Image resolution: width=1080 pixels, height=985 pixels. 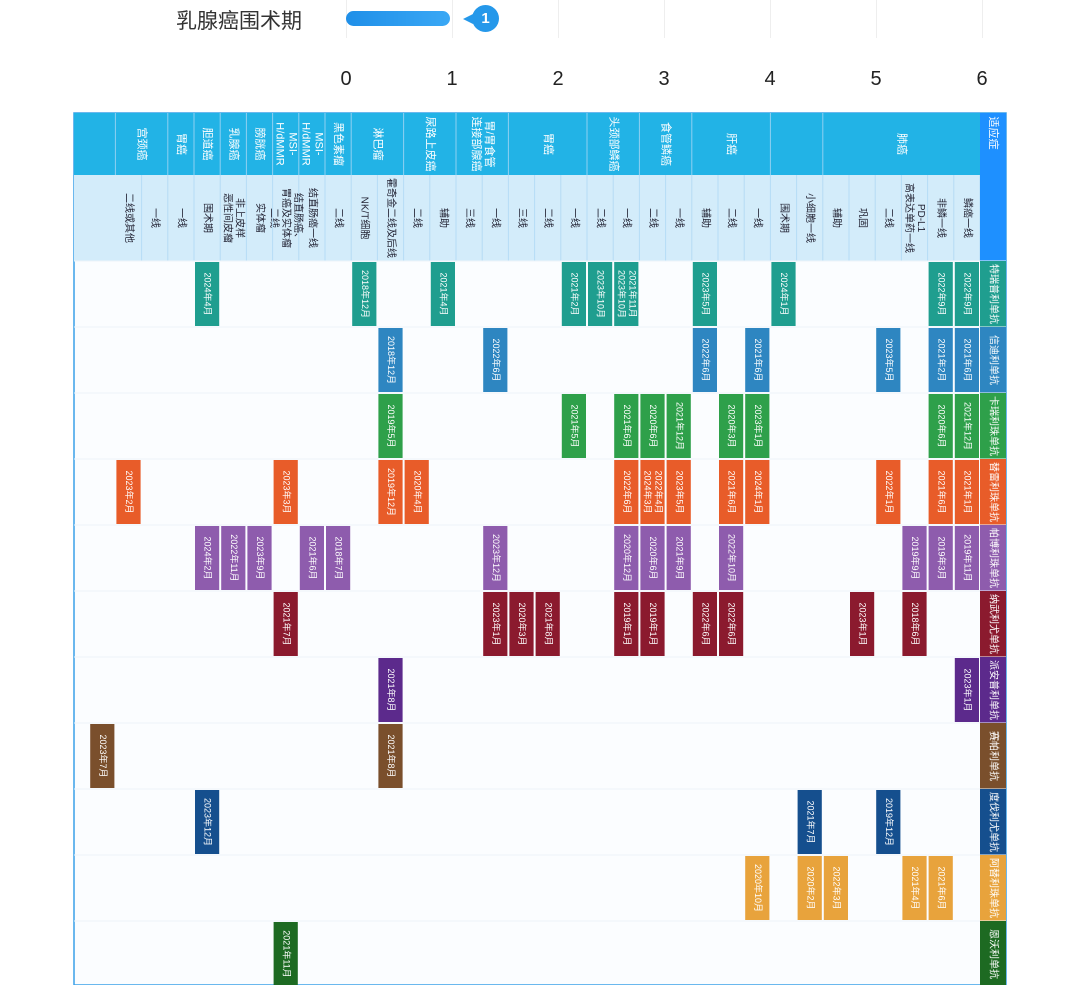 I want to click on svg-text: H/dMMR, so click(x=279, y=143).